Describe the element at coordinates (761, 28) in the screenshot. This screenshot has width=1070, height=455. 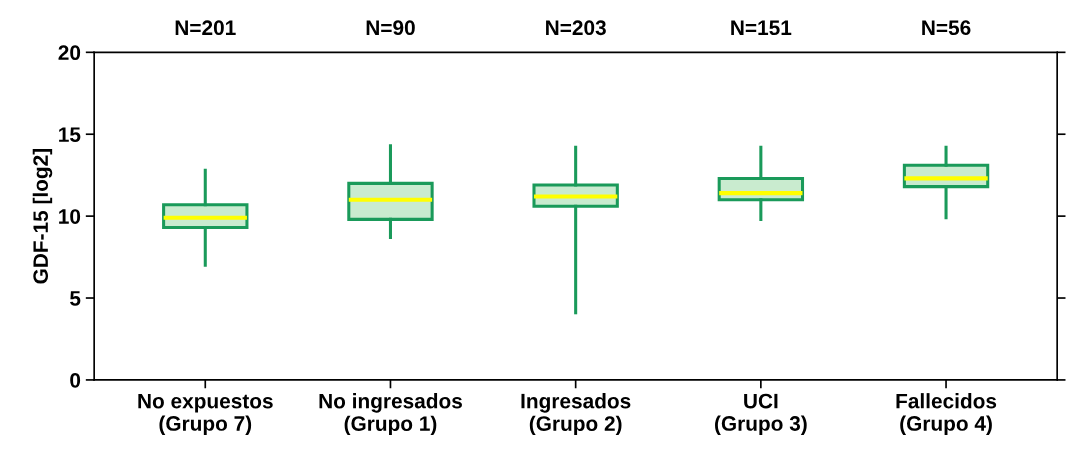
I see `text: N=151` at that location.